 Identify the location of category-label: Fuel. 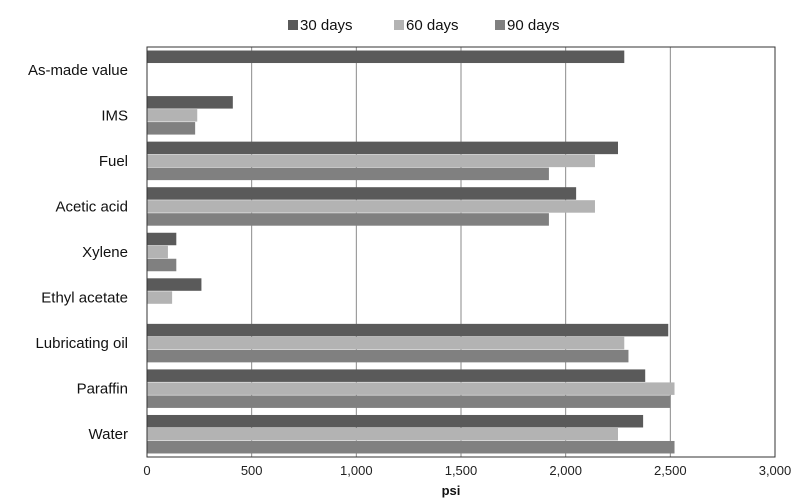
(113, 161).